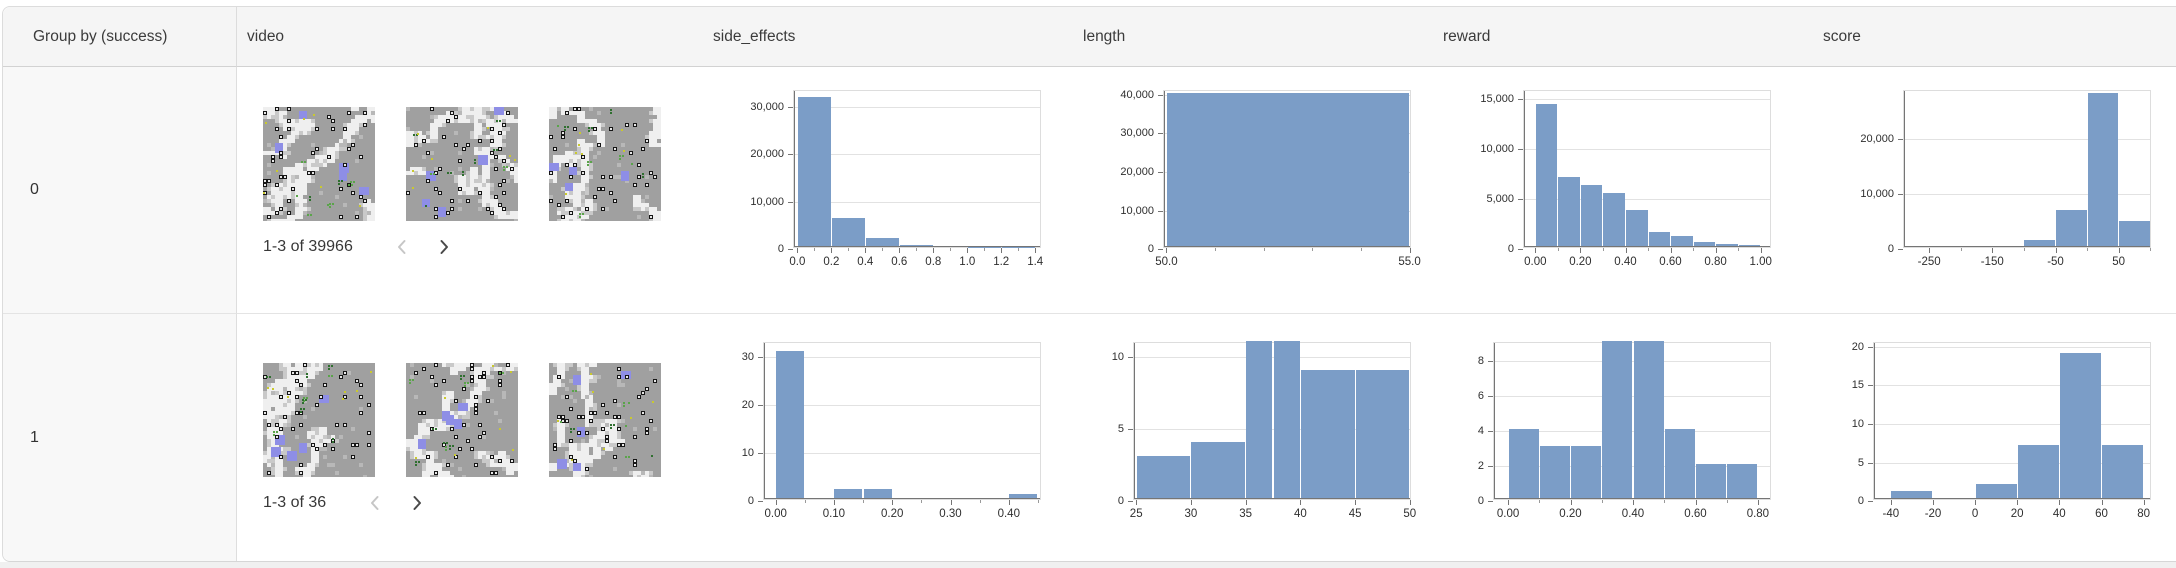  What do you see at coordinates (950, 514) in the screenshot?
I see `x-axis-tick-label: 0.30` at bounding box center [950, 514].